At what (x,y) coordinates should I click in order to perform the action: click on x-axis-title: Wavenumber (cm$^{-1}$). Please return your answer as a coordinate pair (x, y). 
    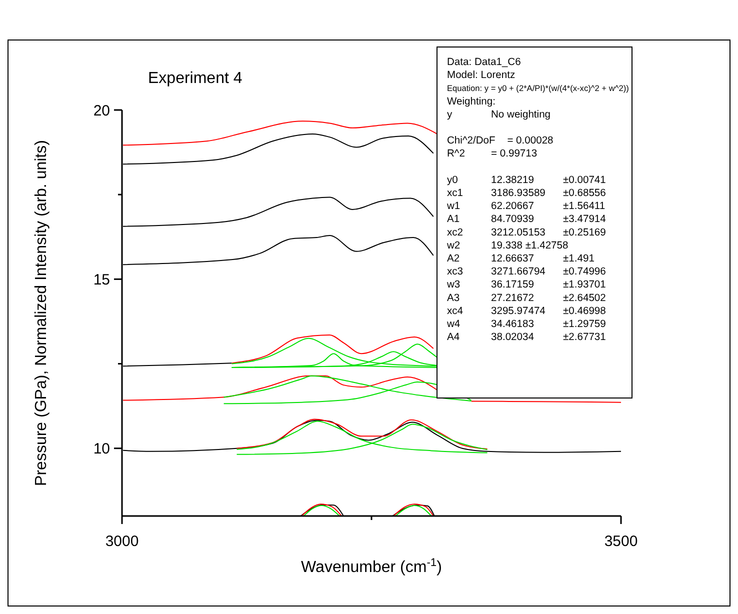
    Looking at the image, I should click on (371, 566).